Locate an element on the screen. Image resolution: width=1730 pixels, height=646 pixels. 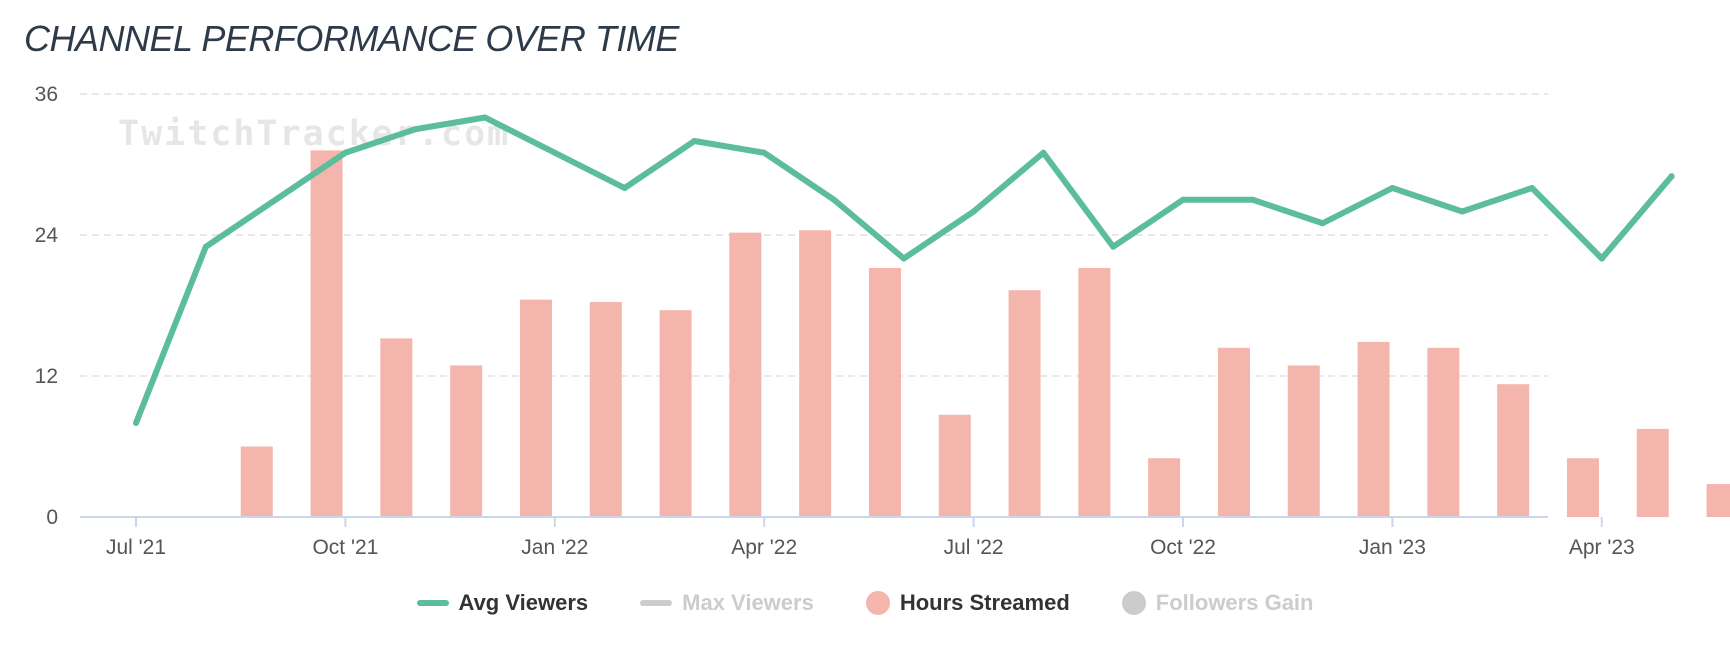
legend-item-hours-streamed: Hours Streamed is located at coordinates (967, 603).